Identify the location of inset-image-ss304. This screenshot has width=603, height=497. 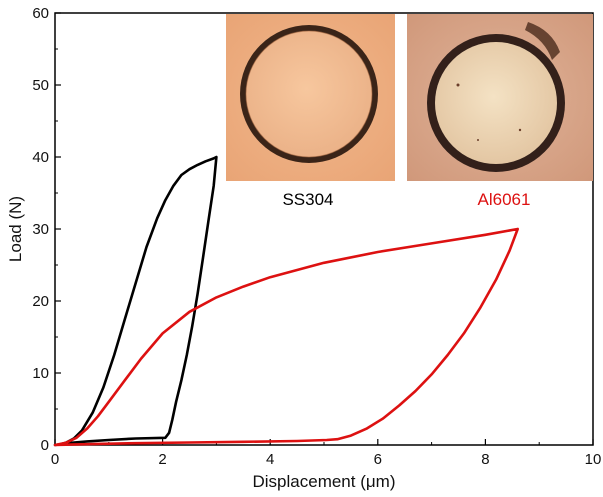
(310, 97).